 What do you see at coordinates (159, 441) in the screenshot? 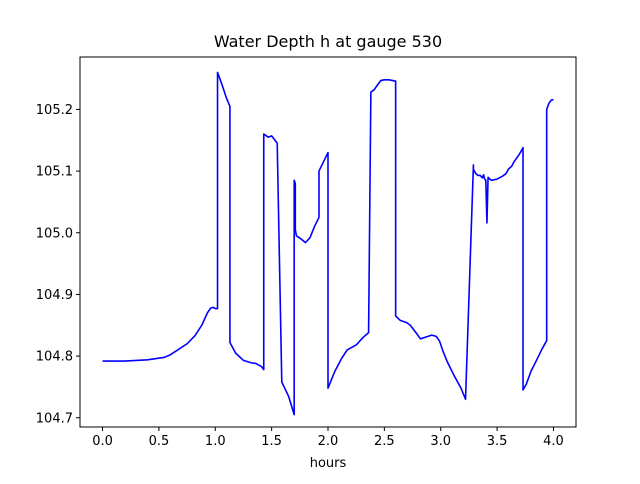
I see `x-tick-label: 0.5` at bounding box center [159, 441].